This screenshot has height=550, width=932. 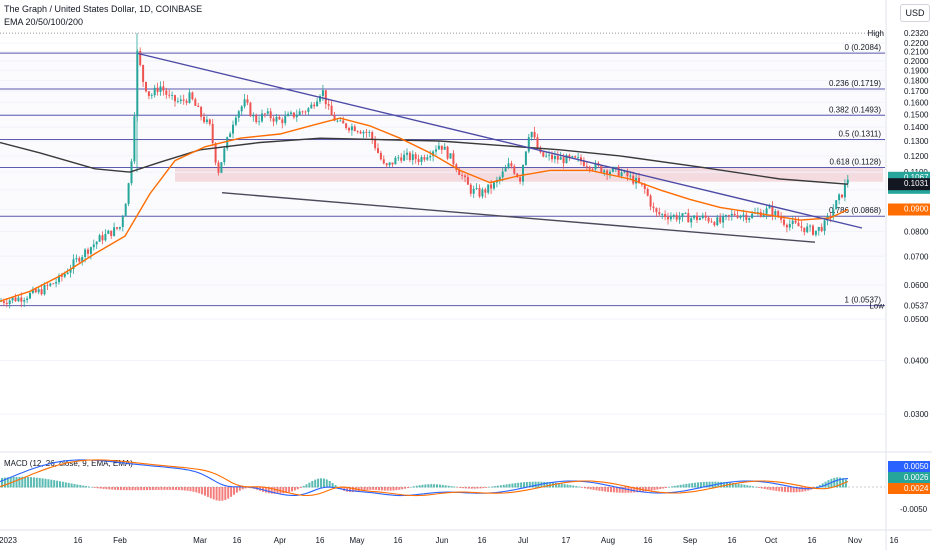 I want to click on fib-label: 0.236 (0.1719), so click(x=855, y=83).